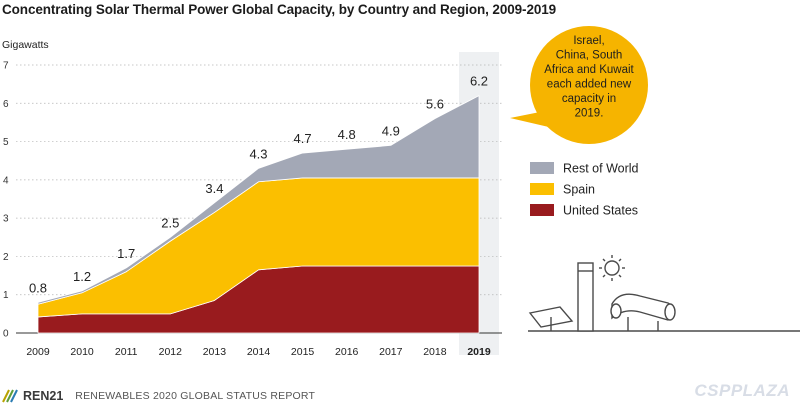 The width and height of the screenshot is (800, 410). What do you see at coordinates (600, 211) in the screenshot?
I see `legend-label-united-states: United States` at bounding box center [600, 211].